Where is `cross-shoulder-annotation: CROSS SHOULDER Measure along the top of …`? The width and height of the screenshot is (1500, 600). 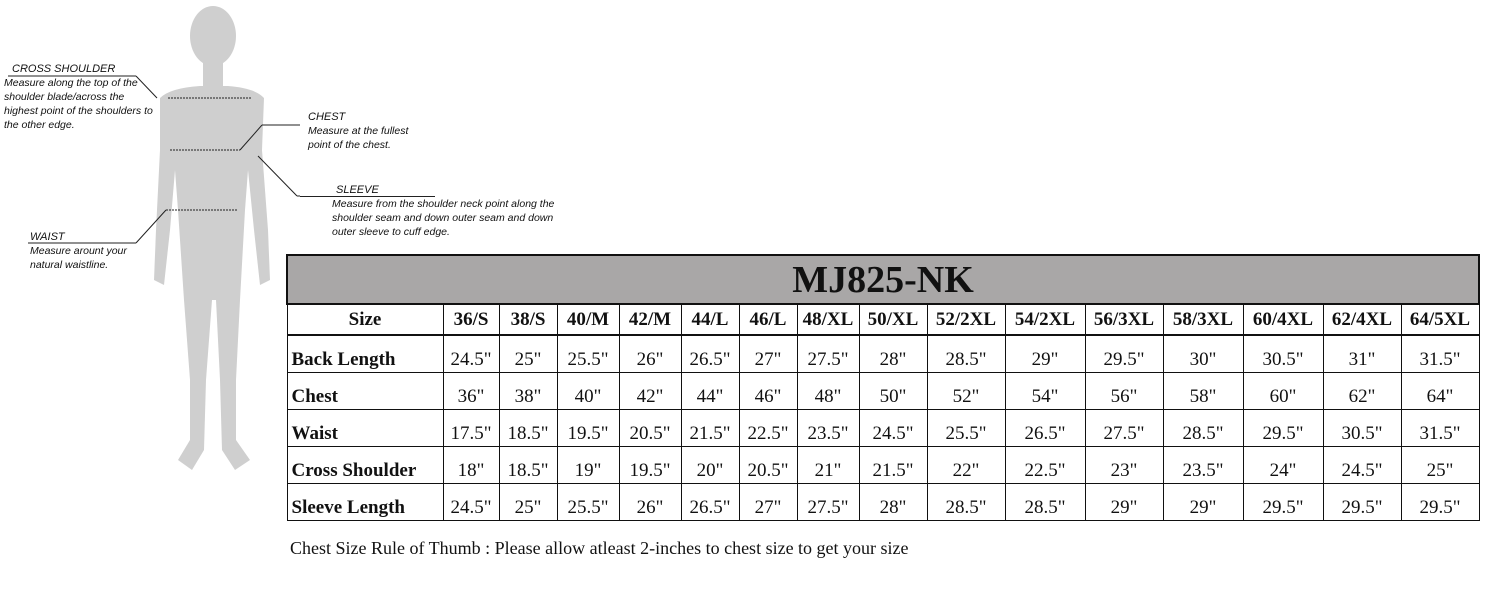 cross-shoulder-annotation: CROSS SHOULDER Measure along the top of … is located at coordinates (79, 97).